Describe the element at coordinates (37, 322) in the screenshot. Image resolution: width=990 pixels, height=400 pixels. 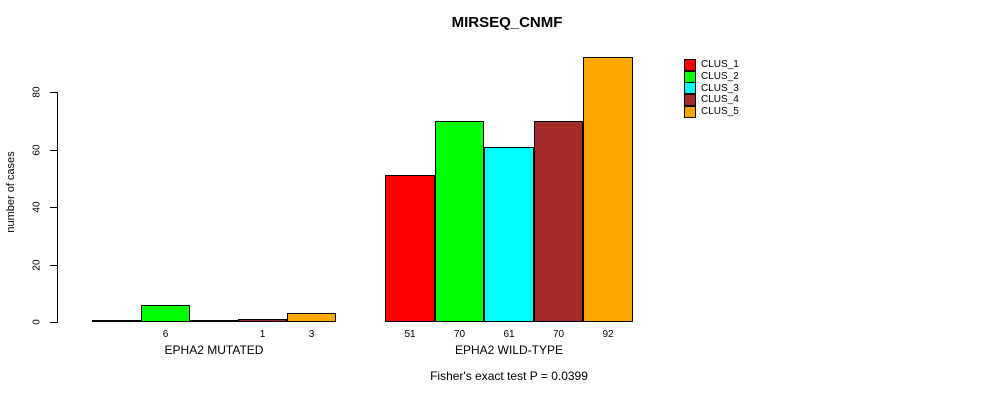
I see `y-tick-label: 0` at that location.